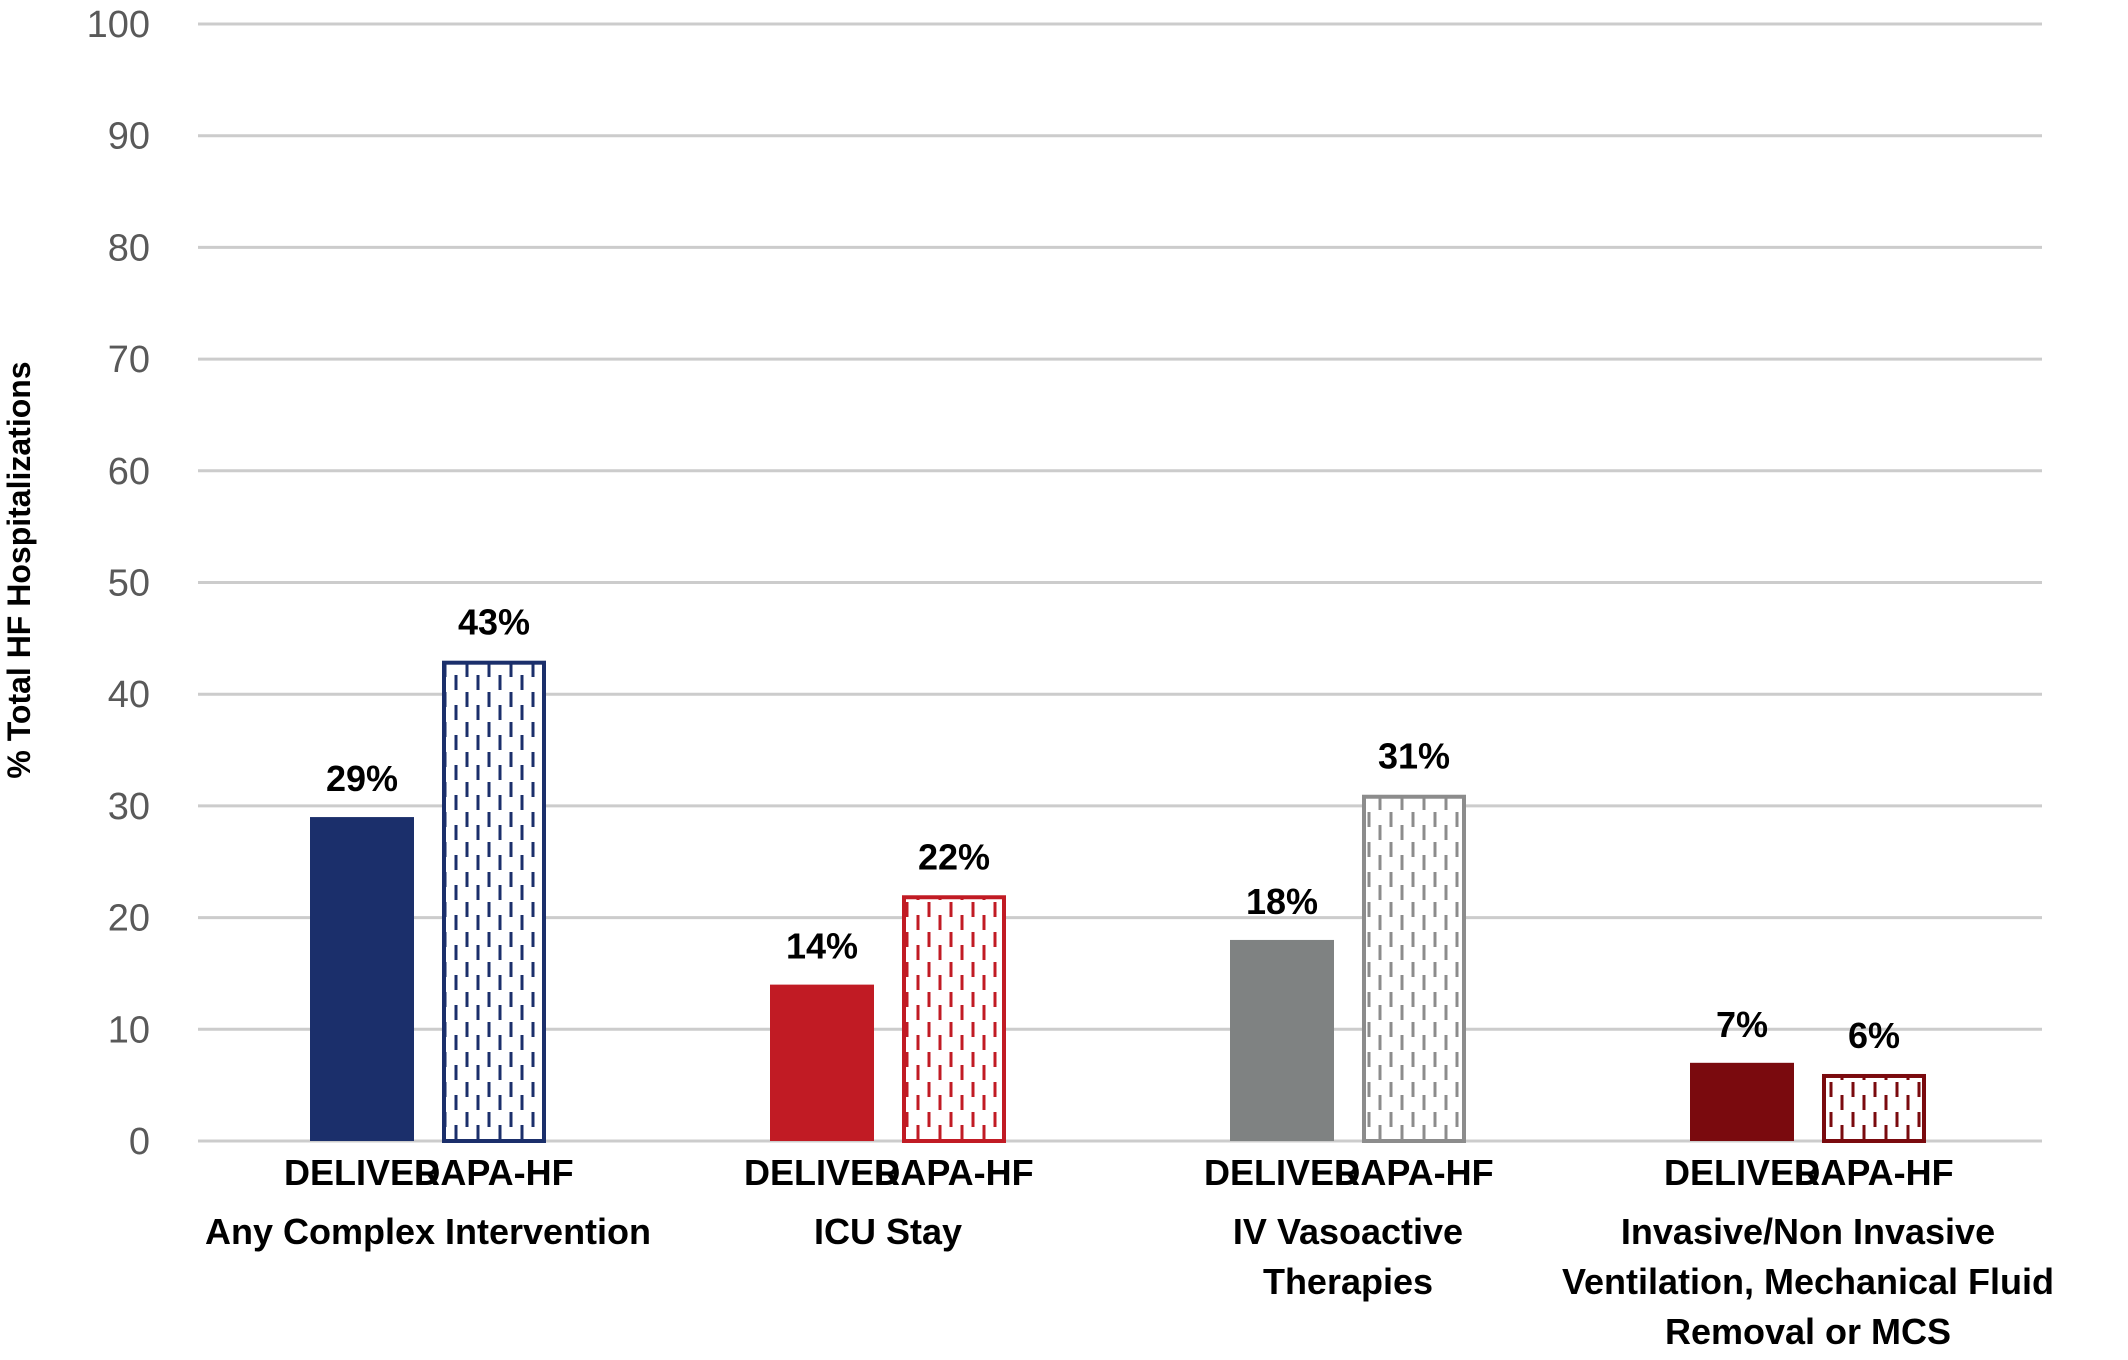  What do you see at coordinates (954, 856) in the screenshot?
I see `data-label: 22%` at bounding box center [954, 856].